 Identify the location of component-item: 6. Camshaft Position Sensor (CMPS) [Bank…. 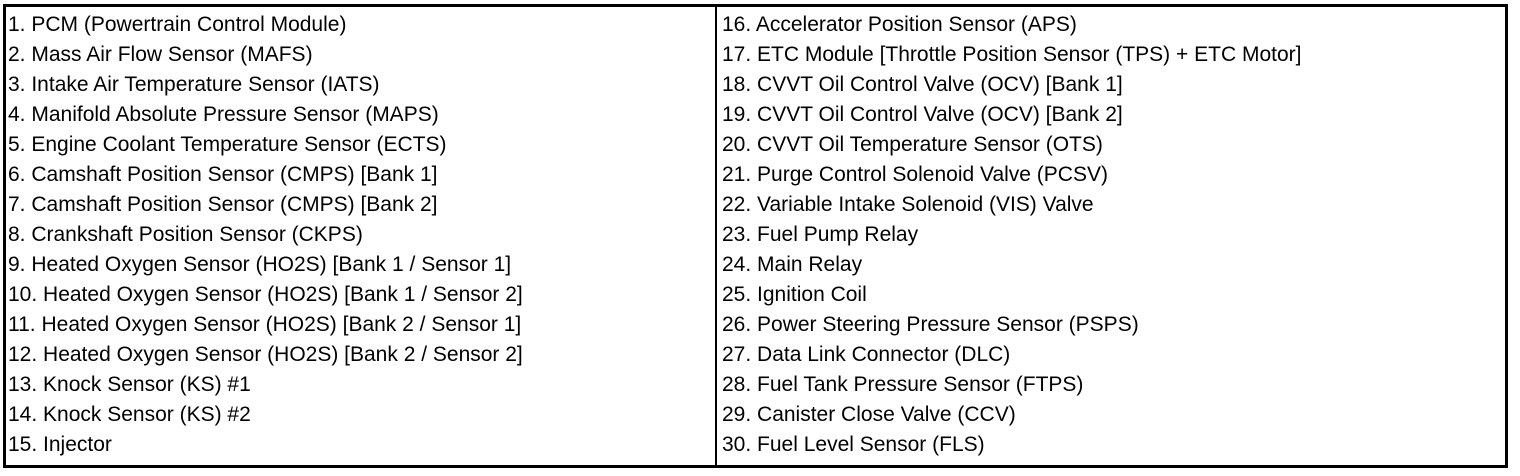
(223, 174).